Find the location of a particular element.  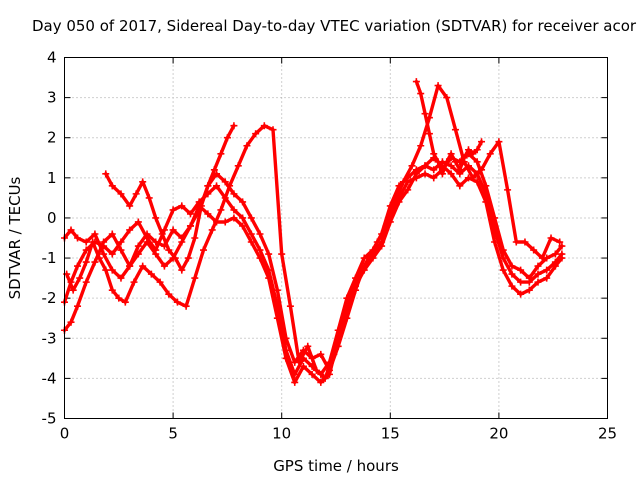

y-tick-label: 4 is located at coordinates (52, 58).